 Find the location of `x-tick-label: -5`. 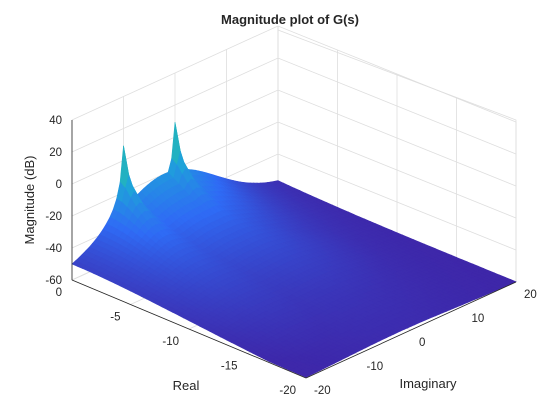

x-tick-label: -5 is located at coordinates (115, 318).